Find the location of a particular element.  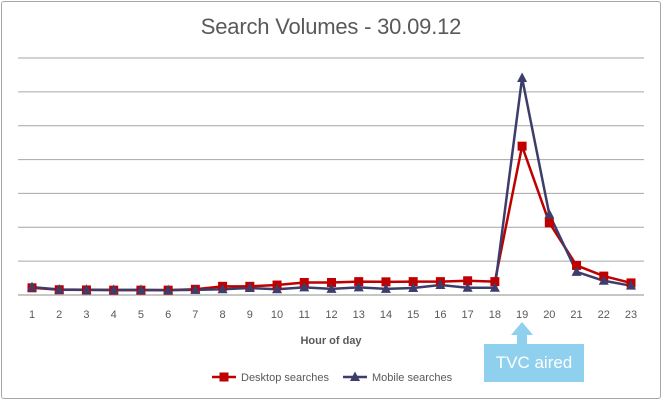

x-tick-label: 1 is located at coordinates (32, 315).